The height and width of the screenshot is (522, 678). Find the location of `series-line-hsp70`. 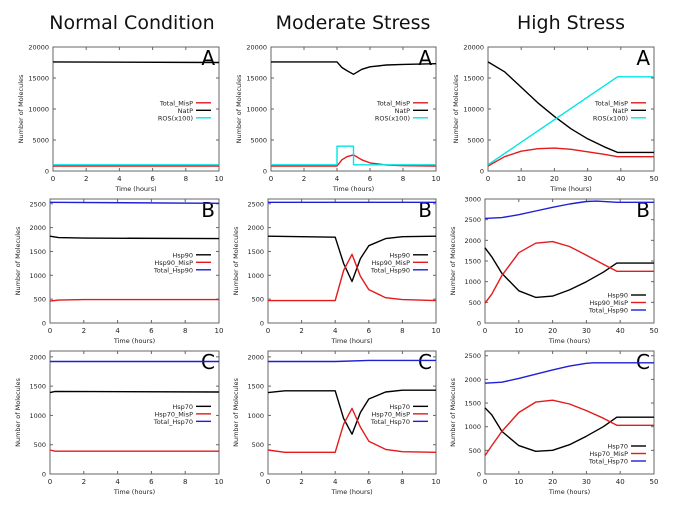

series-line-hsp70 is located at coordinates (134, 392).